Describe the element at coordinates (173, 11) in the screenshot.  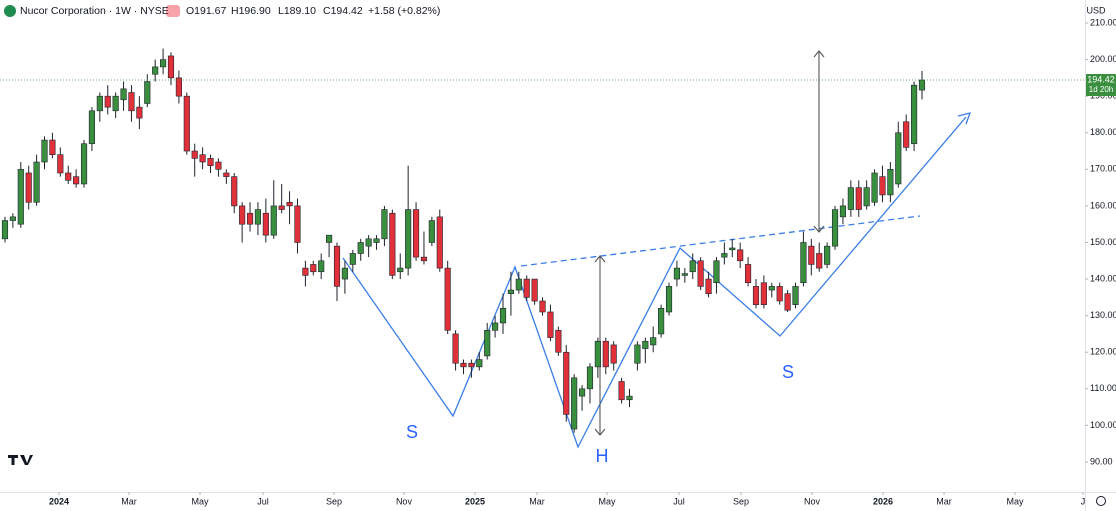
I see `flag` at that location.